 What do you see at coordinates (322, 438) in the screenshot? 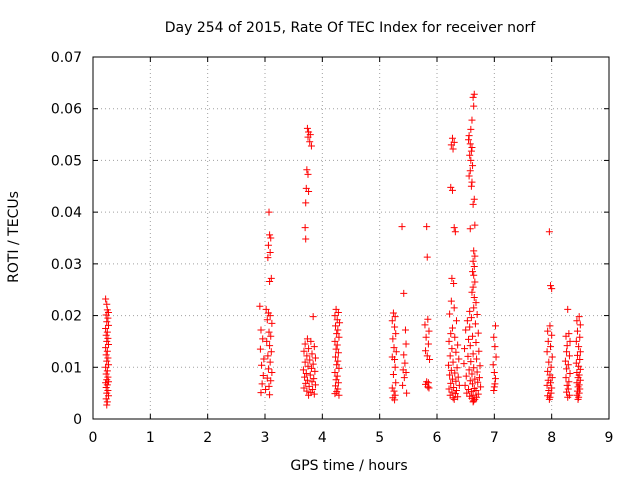
I see `x-tick-label: 4` at bounding box center [322, 438].